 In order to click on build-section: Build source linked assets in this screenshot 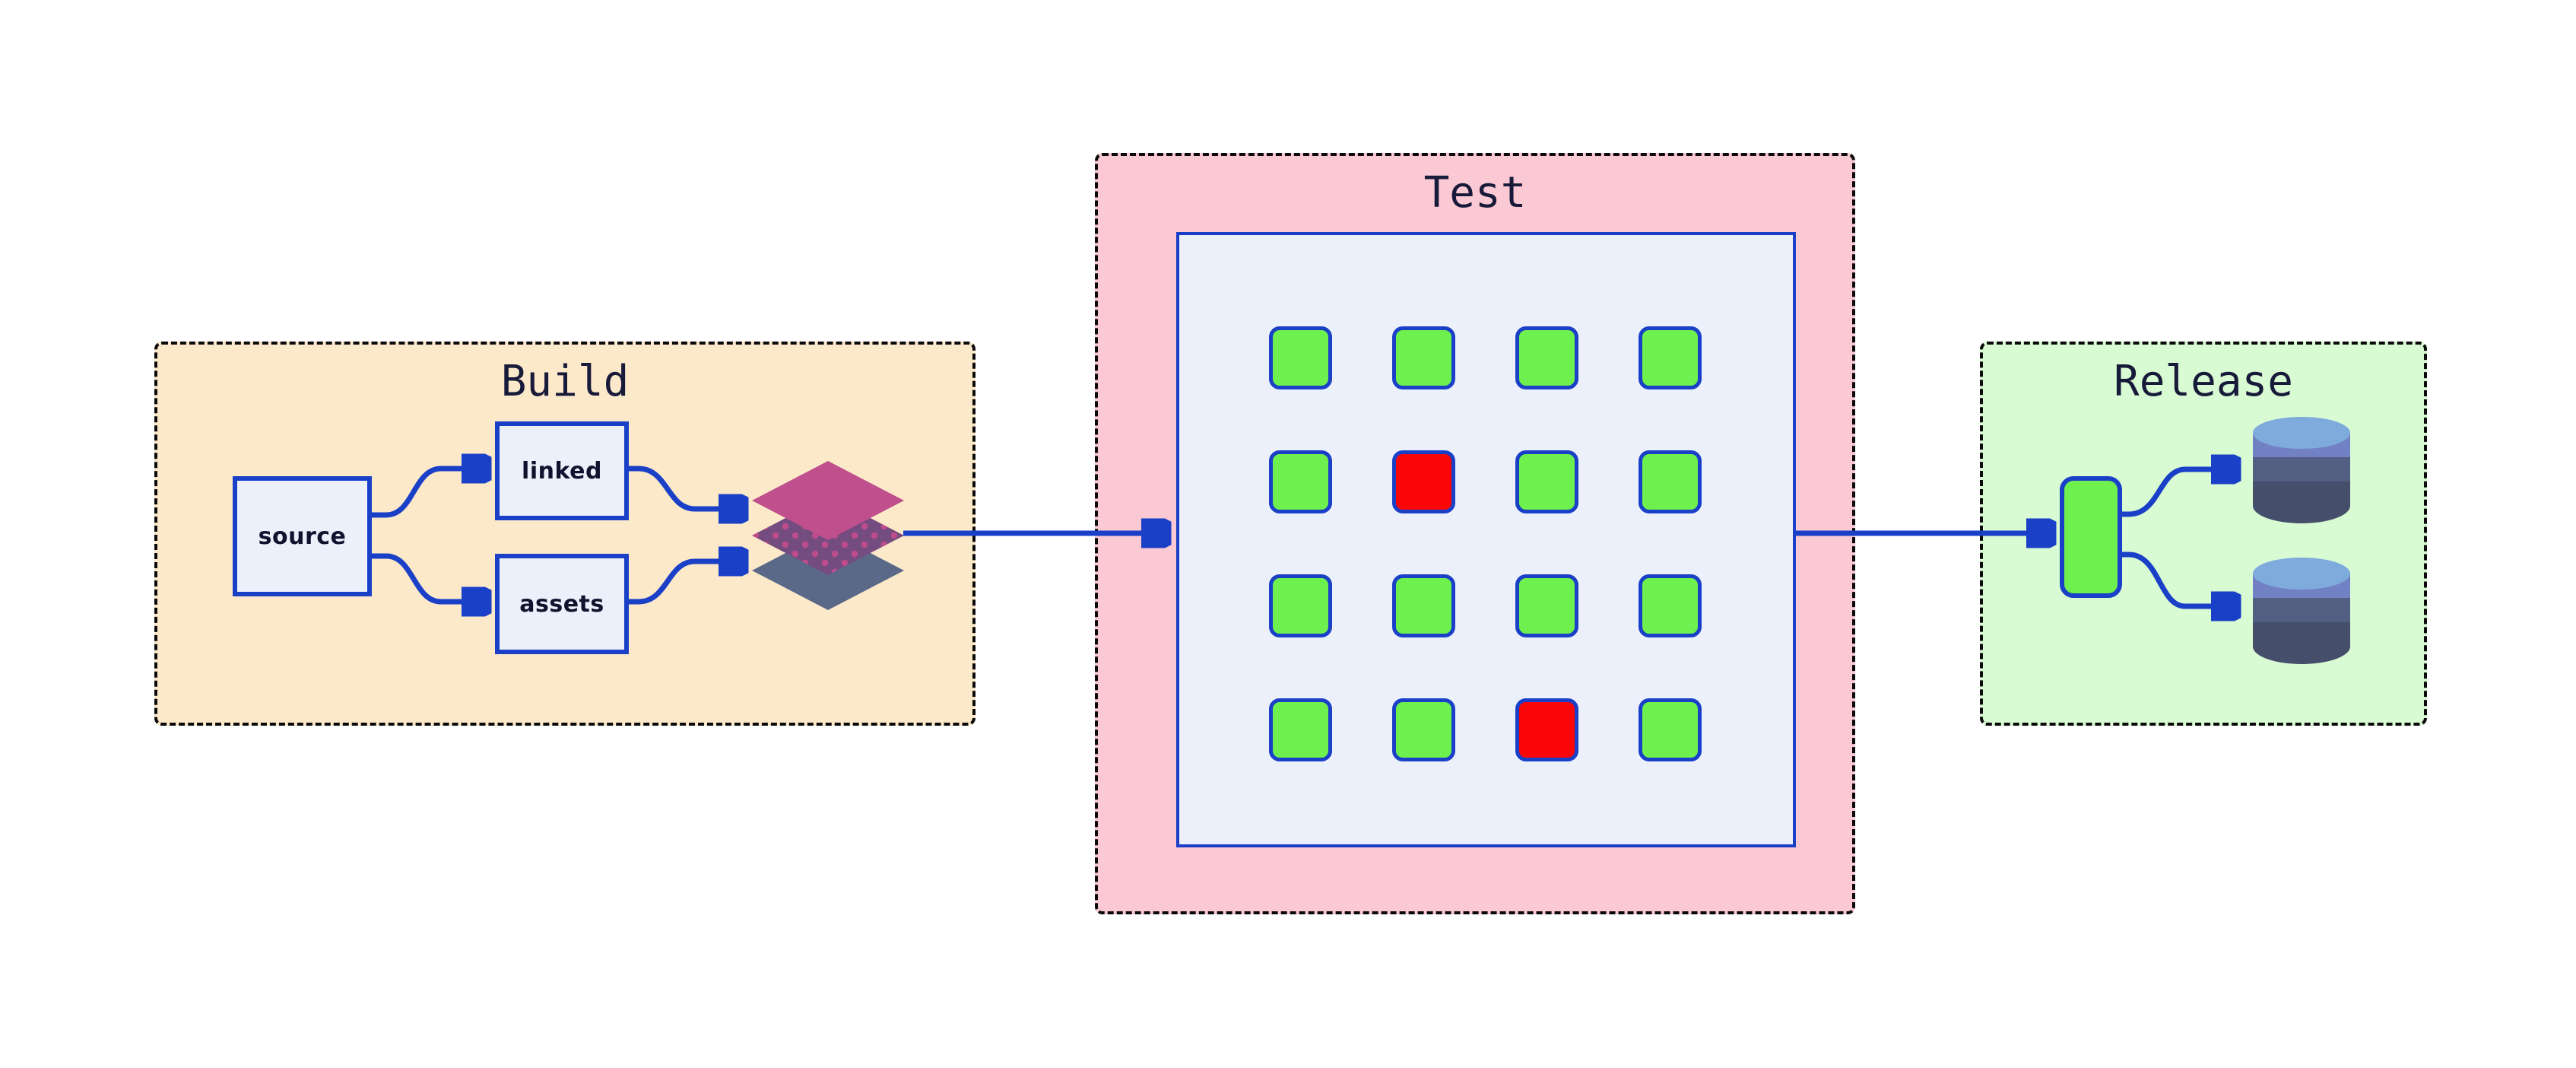, I will do `click(565, 534)`.